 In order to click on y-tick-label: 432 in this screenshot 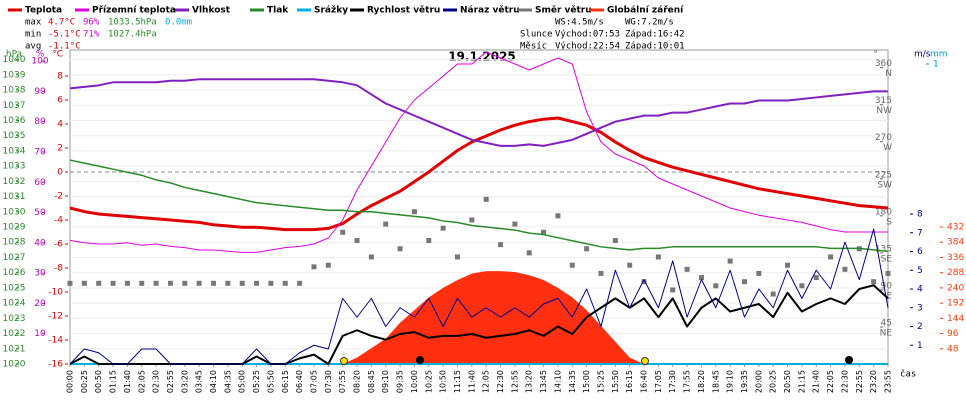, I will do `click(955, 228)`.